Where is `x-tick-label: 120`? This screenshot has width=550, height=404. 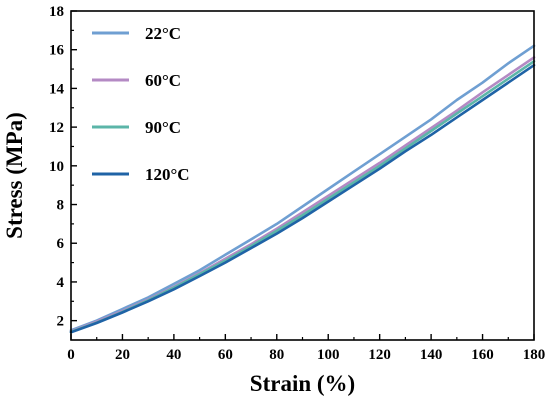
x-tick-label: 120 is located at coordinates (379, 355).